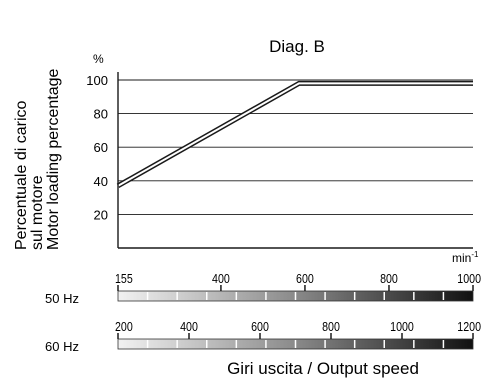 This screenshot has width=488, height=380. Describe the element at coordinates (323, 368) in the screenshot. I see `x-axis-label: Giri uscita / Output speed` at that location.